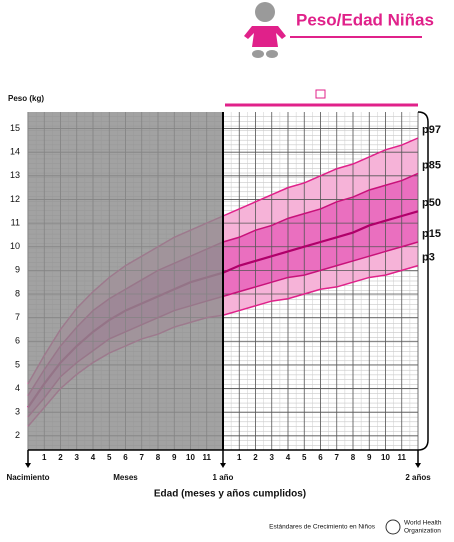 The height and width of the screenshot is (542, 454). Describe the element at coordinates (423, 523) in the screenshot. I see `organization: World Health` at that location.